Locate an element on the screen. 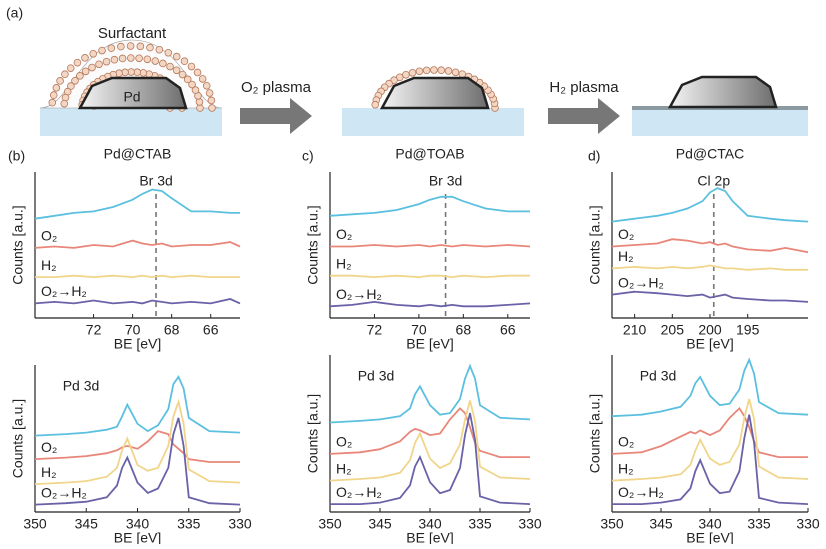 The image size is (826, 549). step-label: H₂ plasma is located at coordinates (584, 87).